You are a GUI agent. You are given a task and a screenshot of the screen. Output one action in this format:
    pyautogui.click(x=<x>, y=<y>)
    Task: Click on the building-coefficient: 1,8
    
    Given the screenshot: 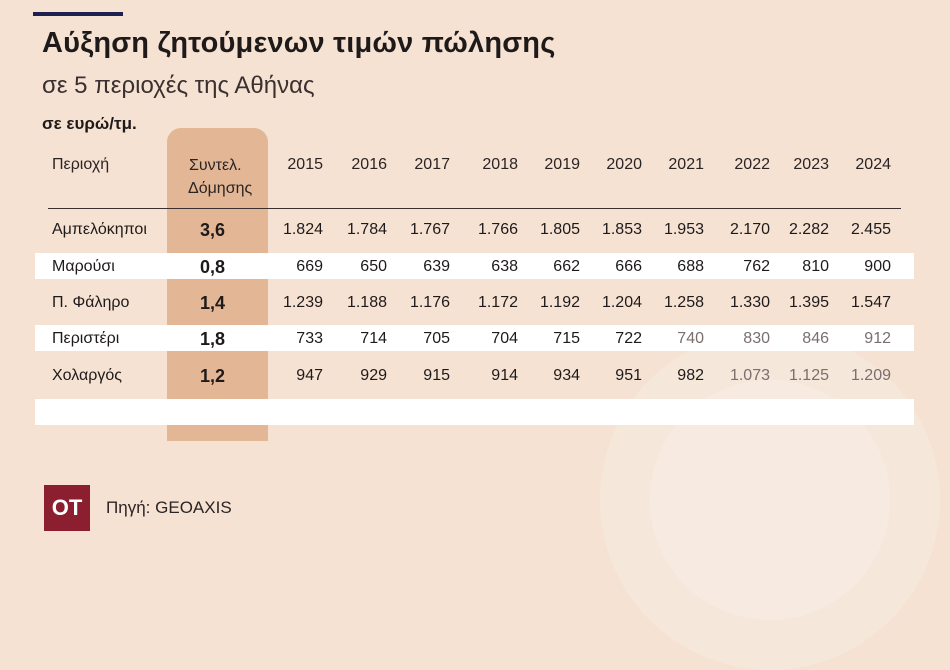 What is the action you would take?
    pyautogui.click(x=213, y=339)
    